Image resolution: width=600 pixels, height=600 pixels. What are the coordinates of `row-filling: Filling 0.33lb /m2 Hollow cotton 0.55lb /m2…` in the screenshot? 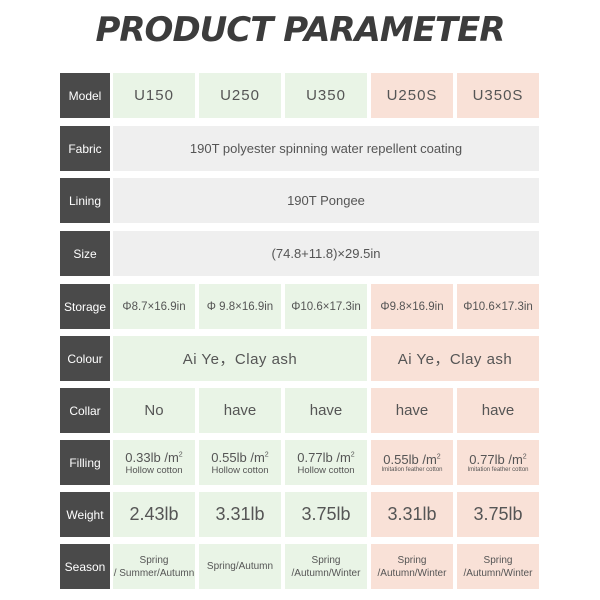 It's located at (300, 462).